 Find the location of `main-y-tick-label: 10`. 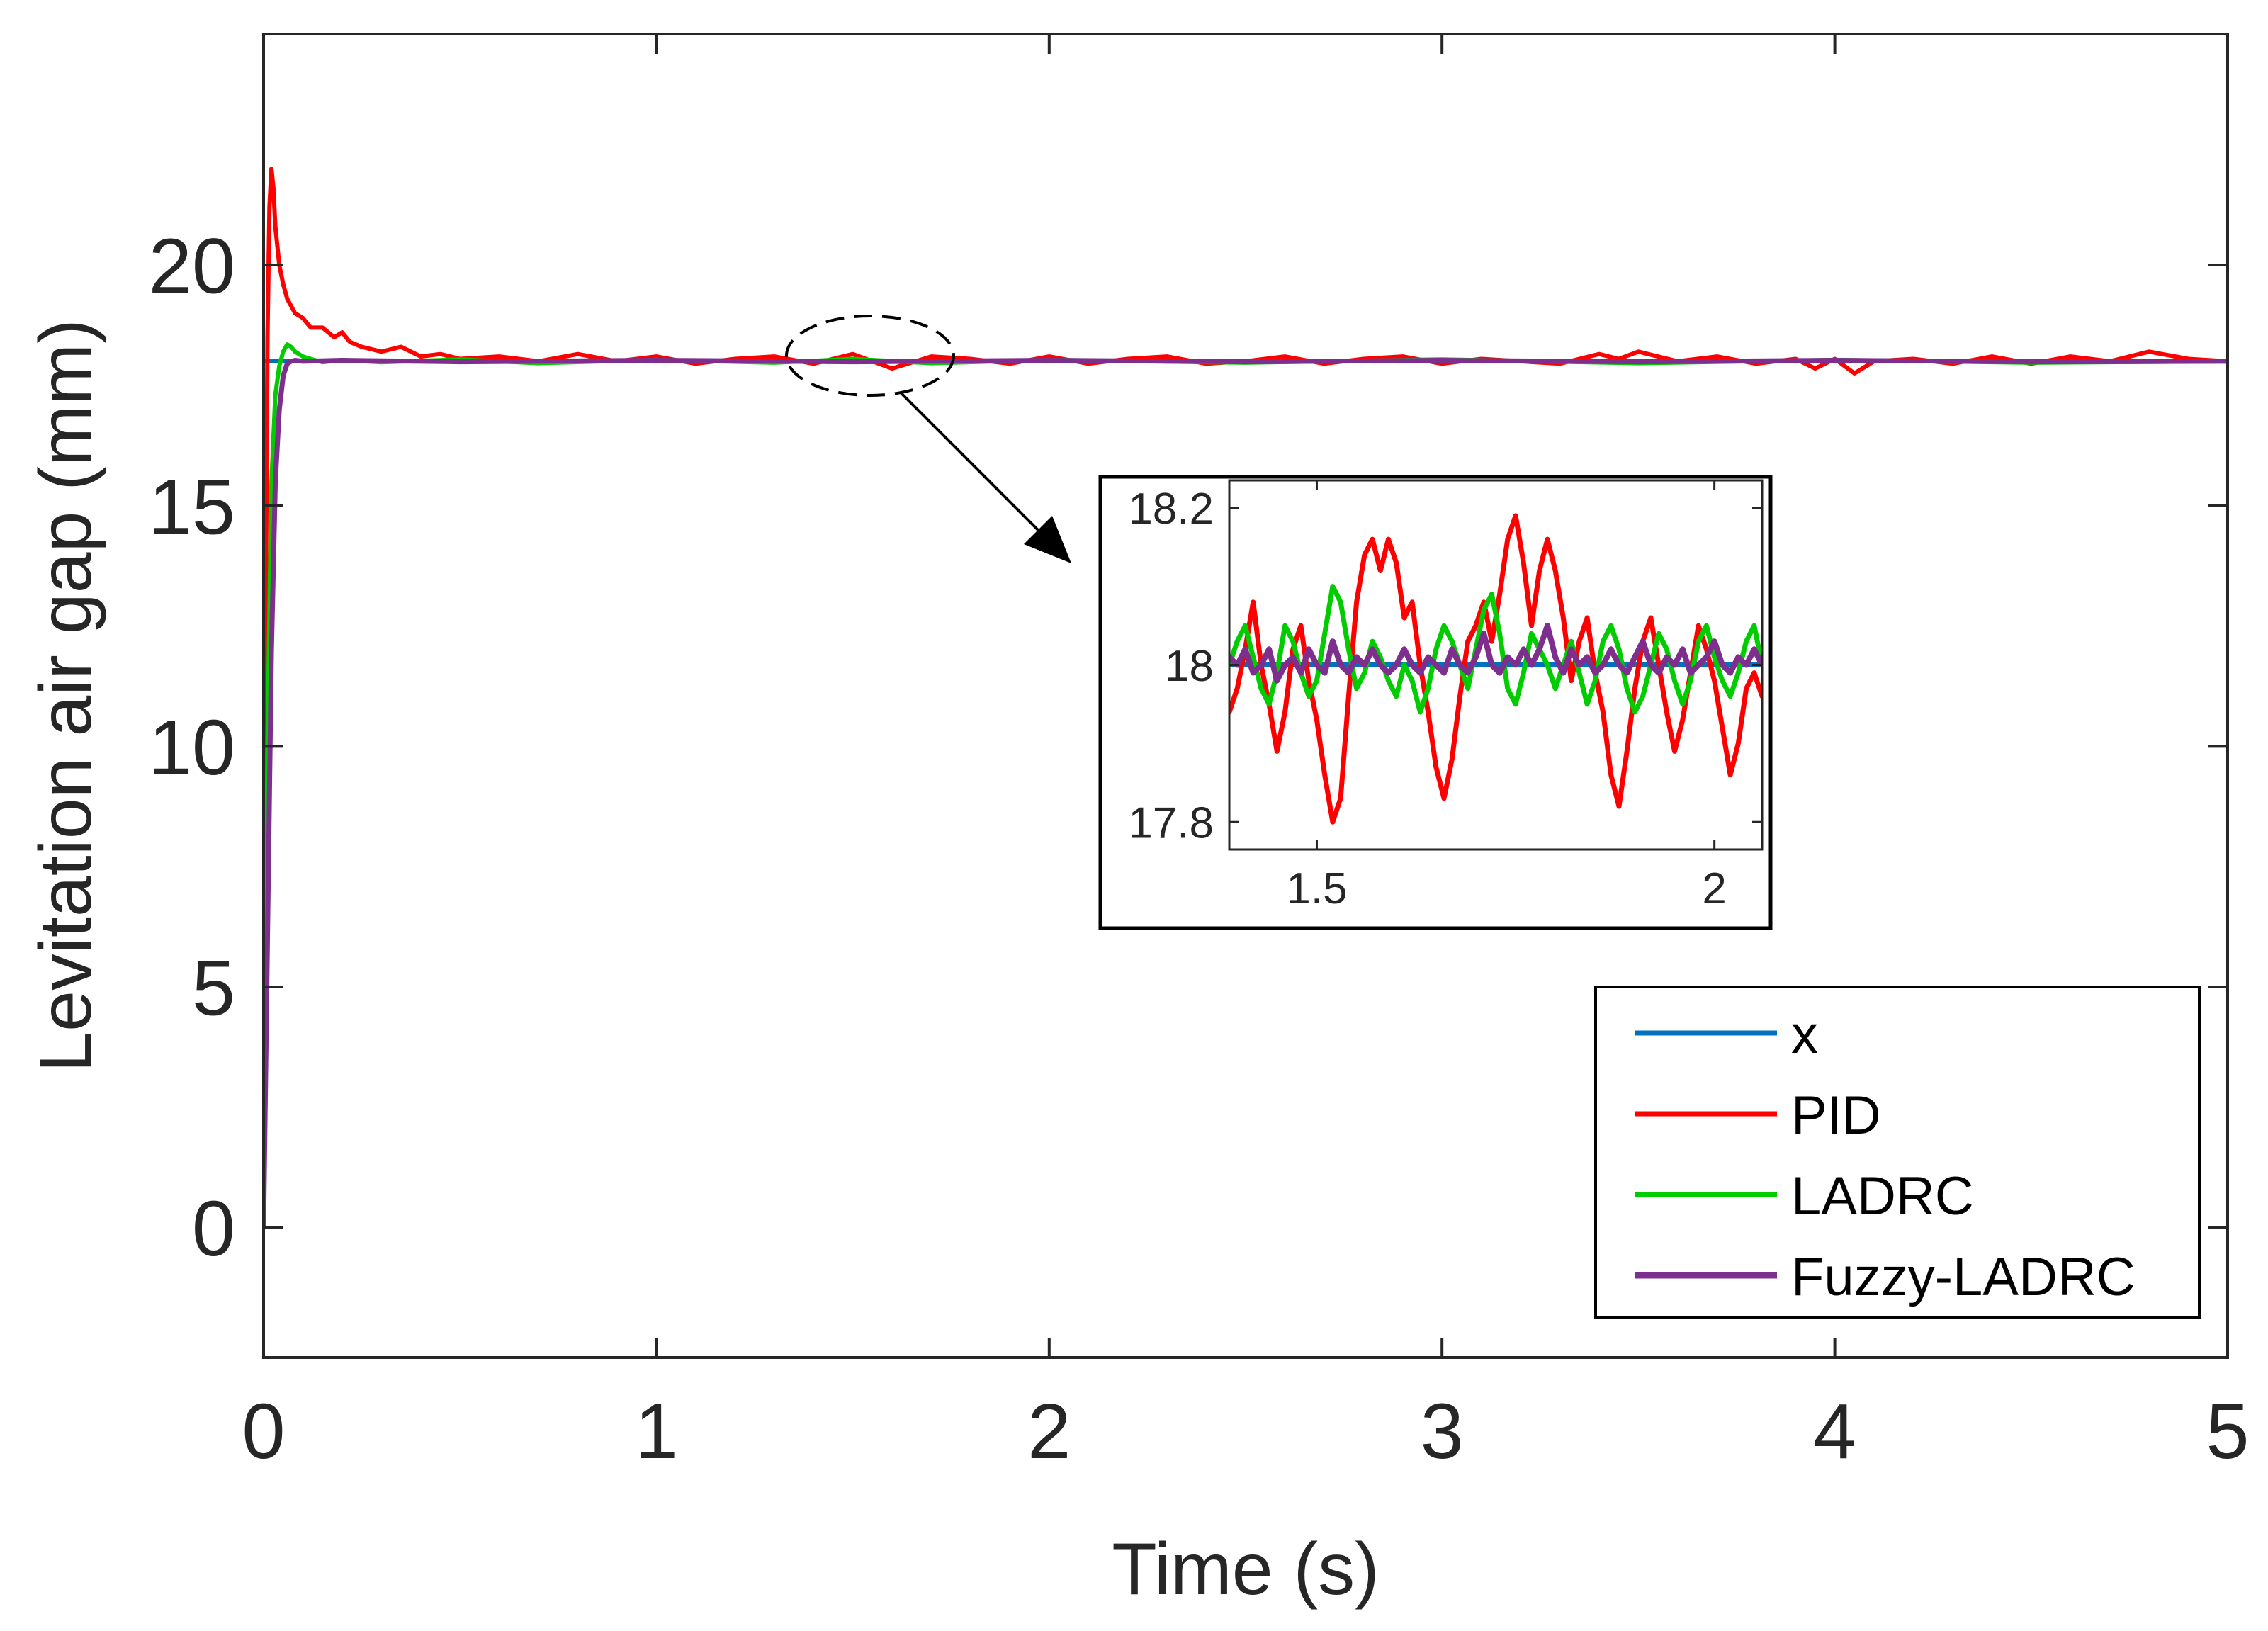

main-y-tick-label: 10 is located at coordinates (192, 747).